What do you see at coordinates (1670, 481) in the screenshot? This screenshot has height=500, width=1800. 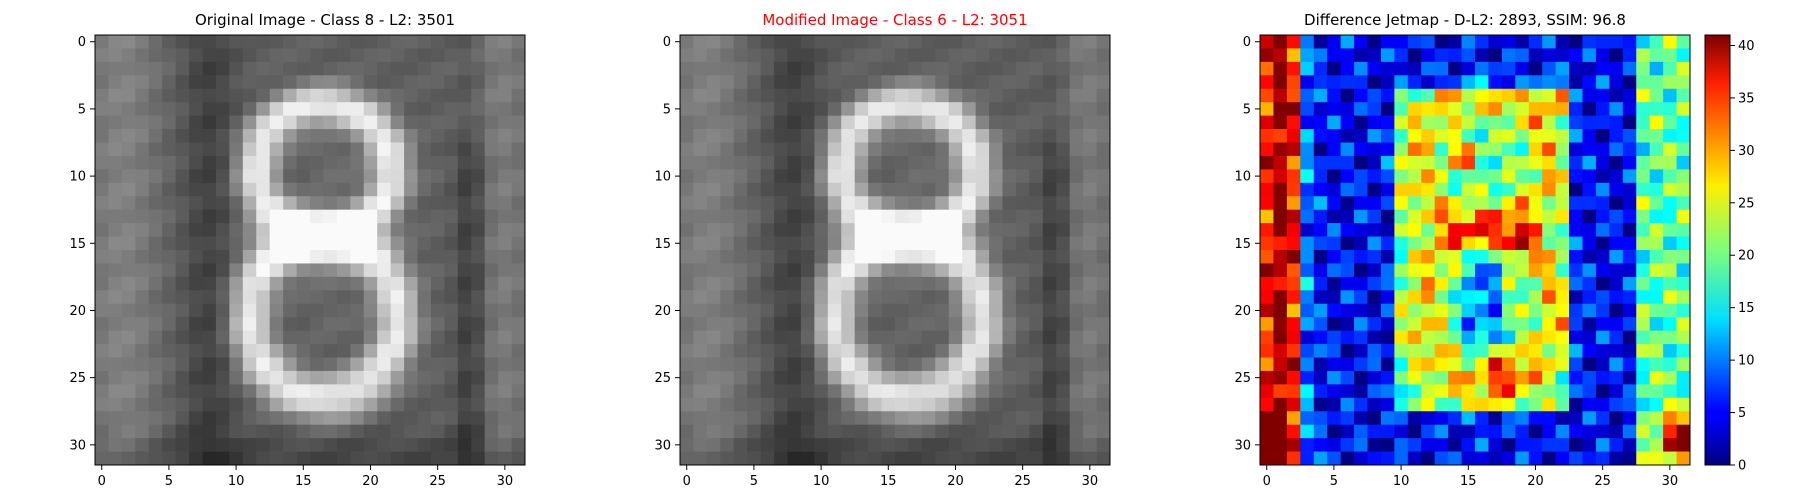 I see `x-tick-label: 30` at bounding box center [1670, 481].